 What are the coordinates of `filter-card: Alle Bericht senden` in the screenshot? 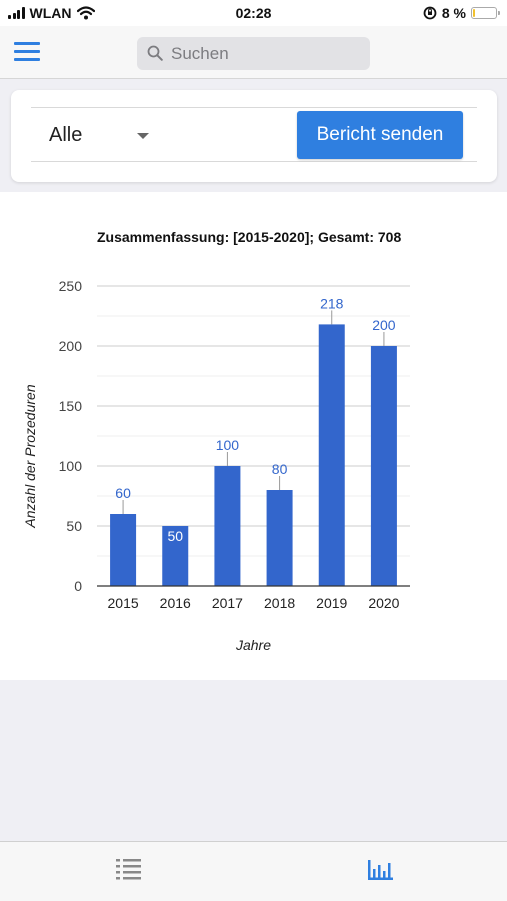 It's located at (254, 136).